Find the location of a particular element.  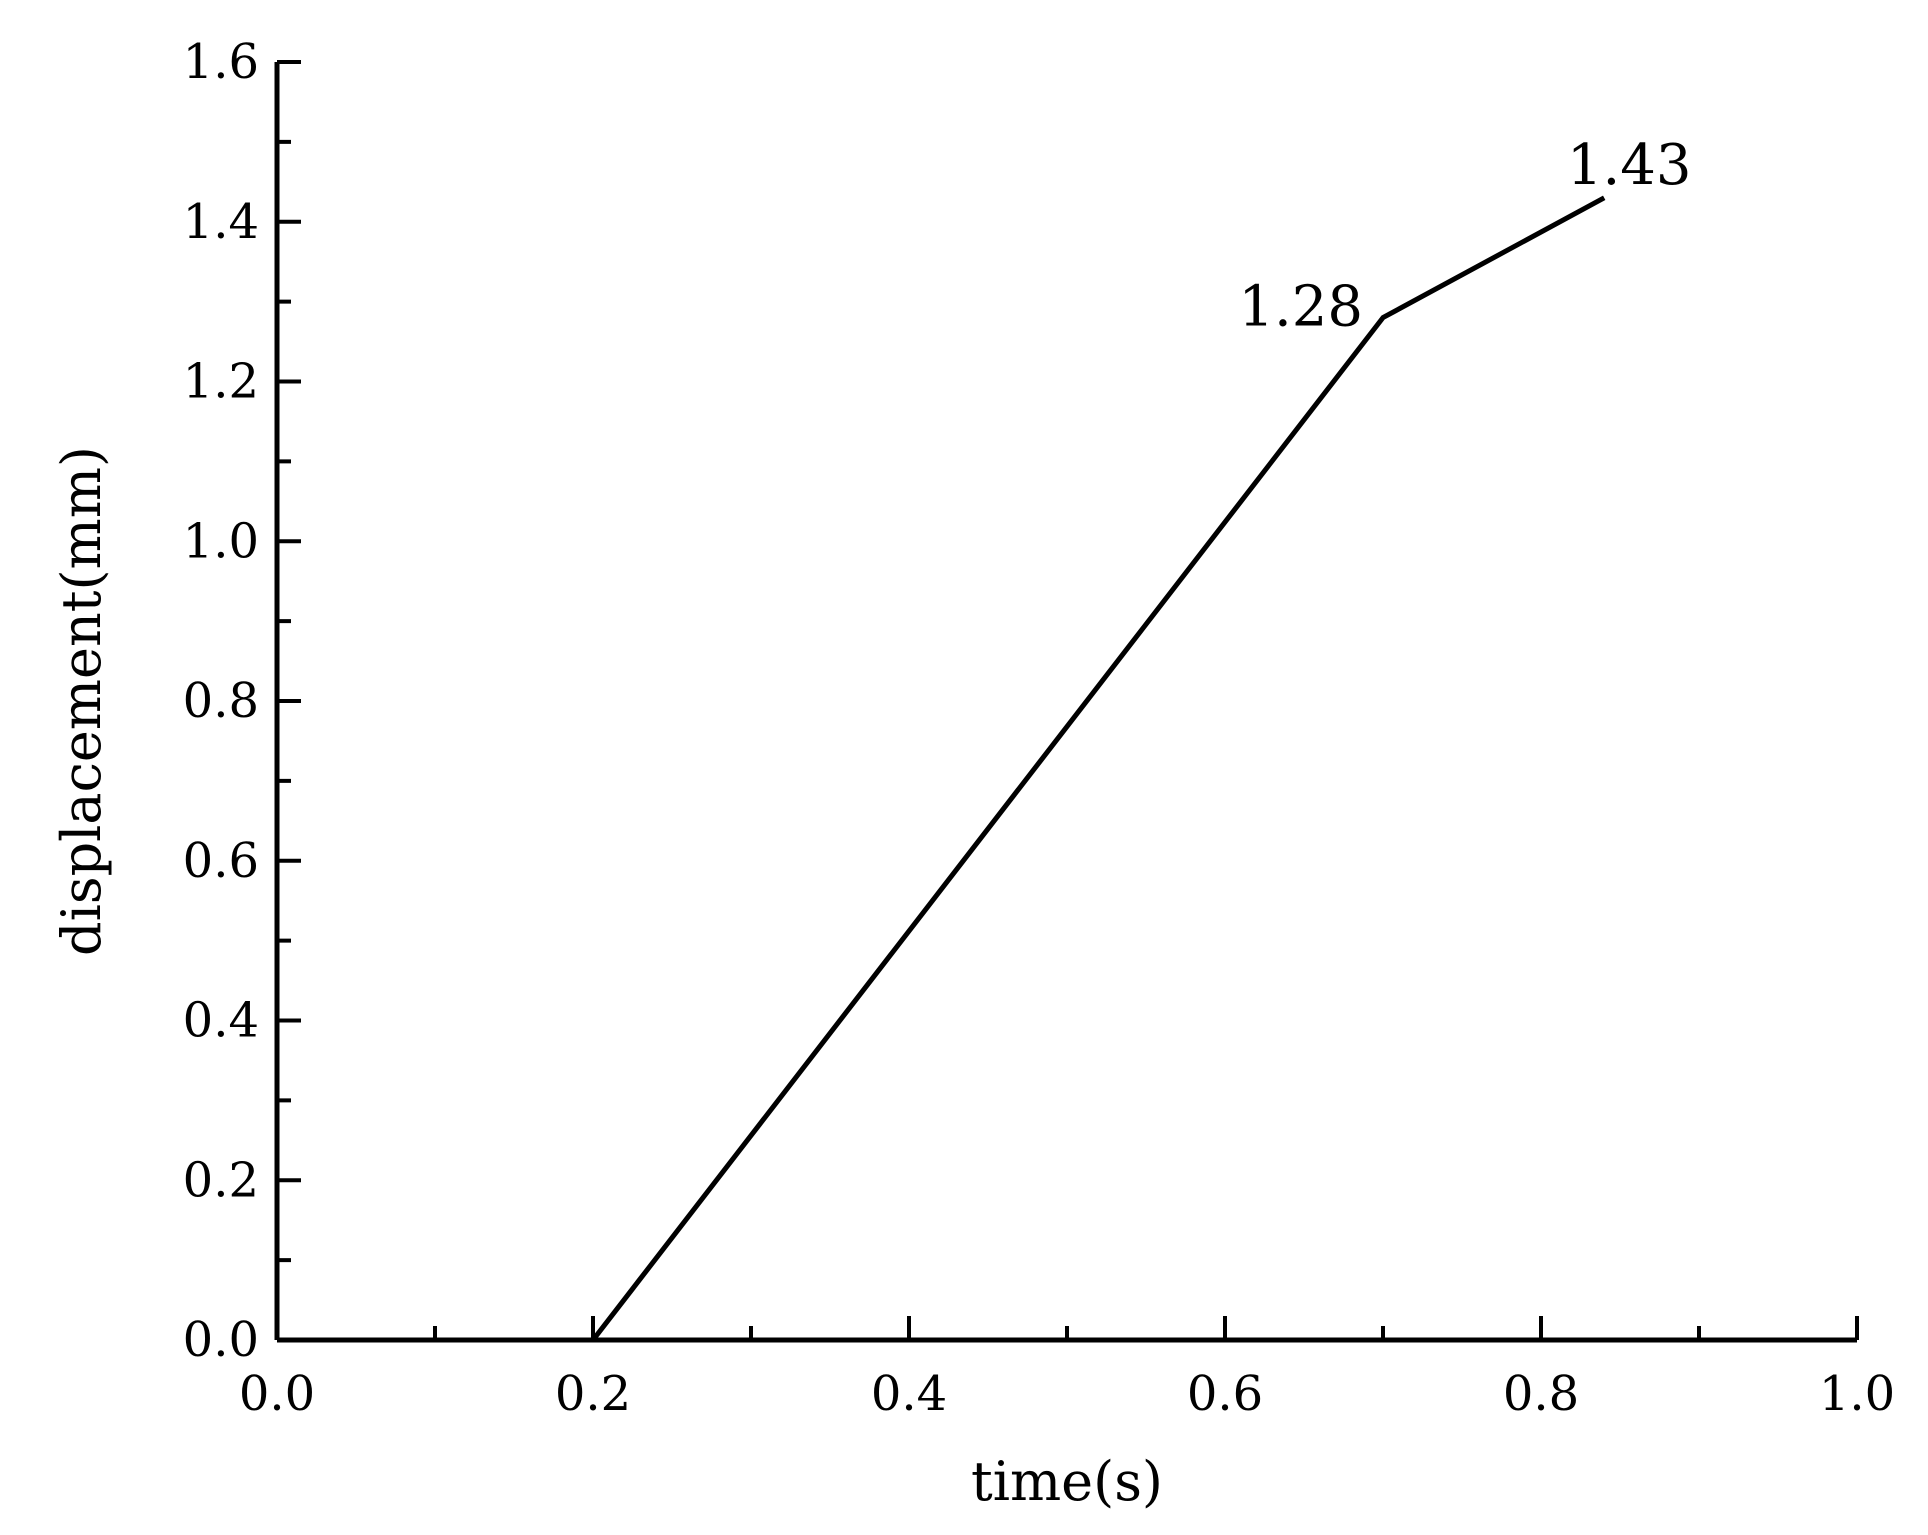

y-tick-label: 0.6 is located at coordinates (221, 861).